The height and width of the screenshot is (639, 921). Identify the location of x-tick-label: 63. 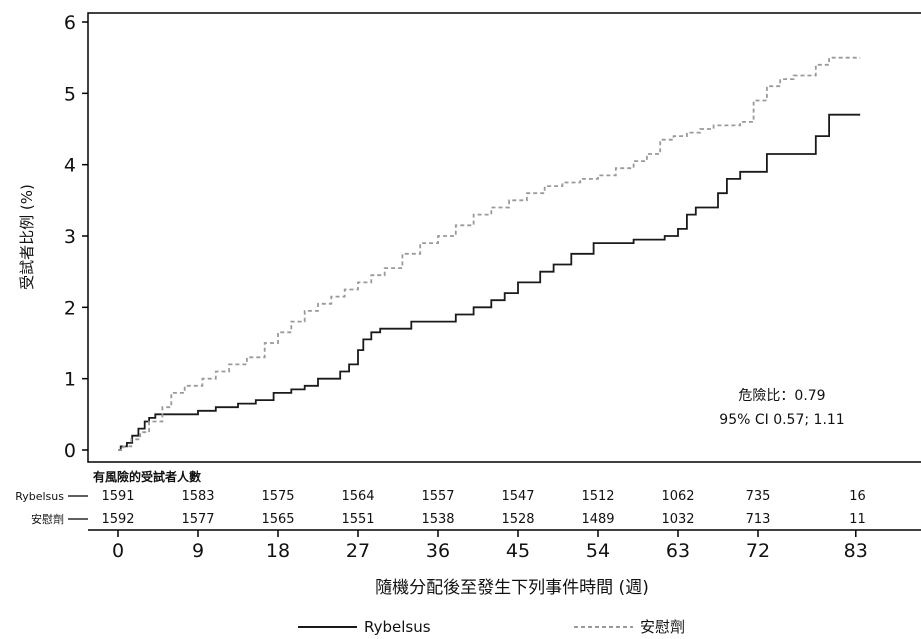
(678, 551).